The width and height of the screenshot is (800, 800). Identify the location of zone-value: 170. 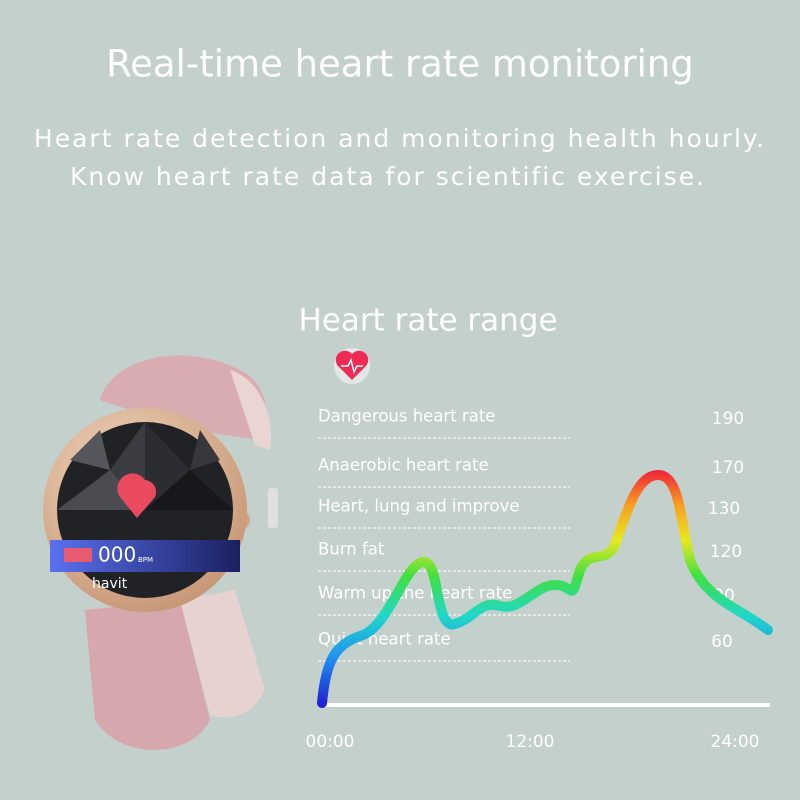
(728, 468).